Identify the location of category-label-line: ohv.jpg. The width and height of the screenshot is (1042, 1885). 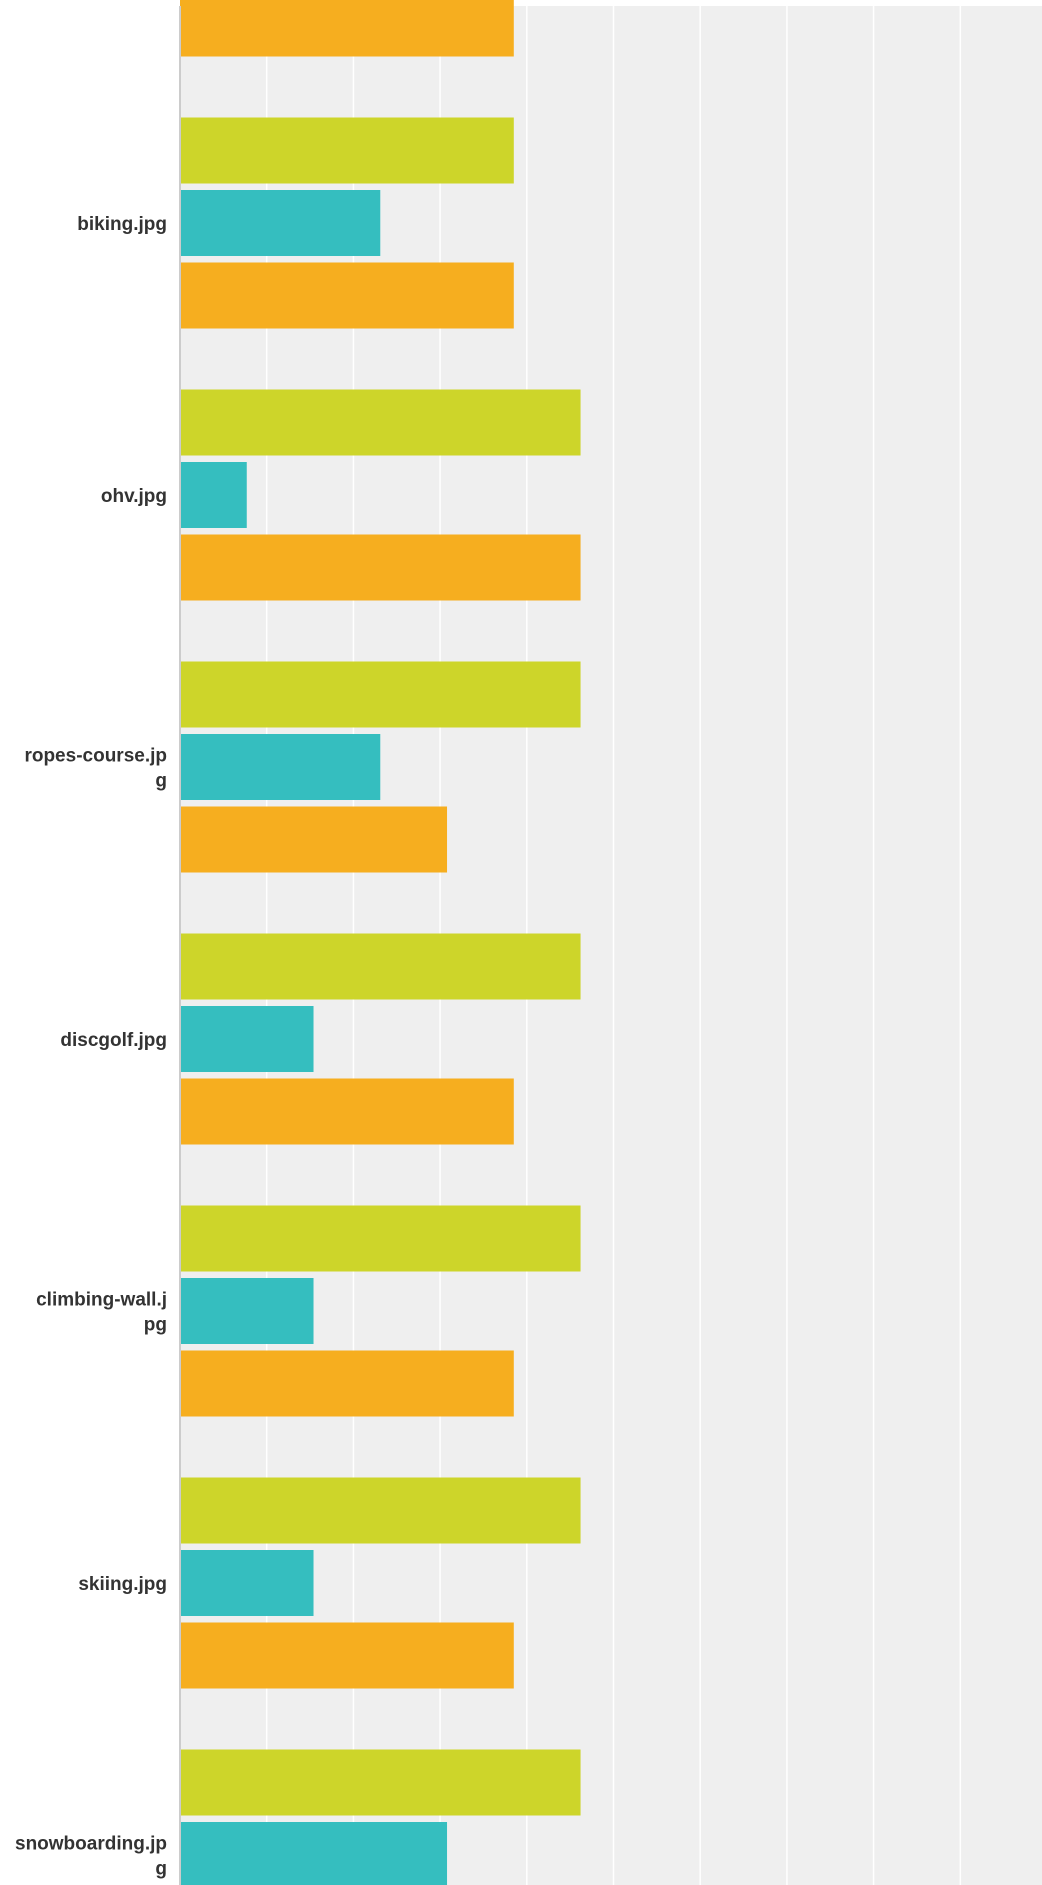
(134, 496).